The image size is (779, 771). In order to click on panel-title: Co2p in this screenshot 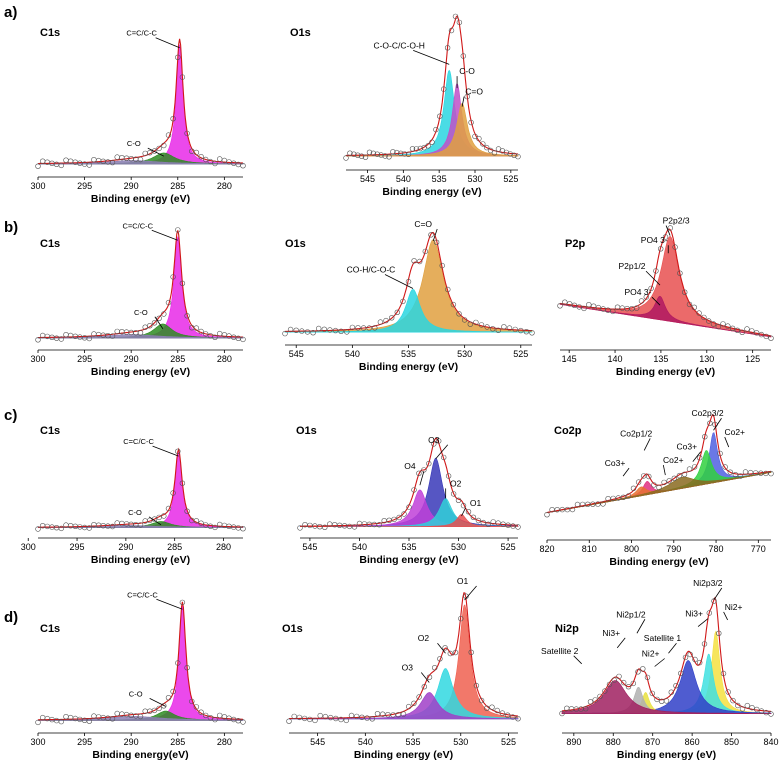, I will do `click(568, 431)`.